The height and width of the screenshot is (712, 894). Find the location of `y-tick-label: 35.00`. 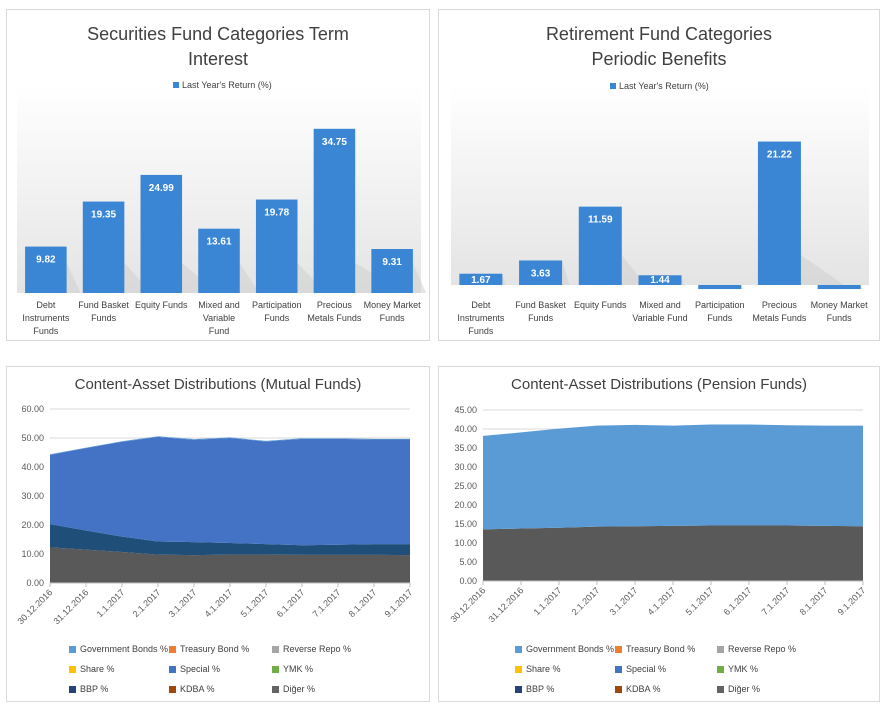

y-tick-label: 35.00 is located at coordinates (465, 448).